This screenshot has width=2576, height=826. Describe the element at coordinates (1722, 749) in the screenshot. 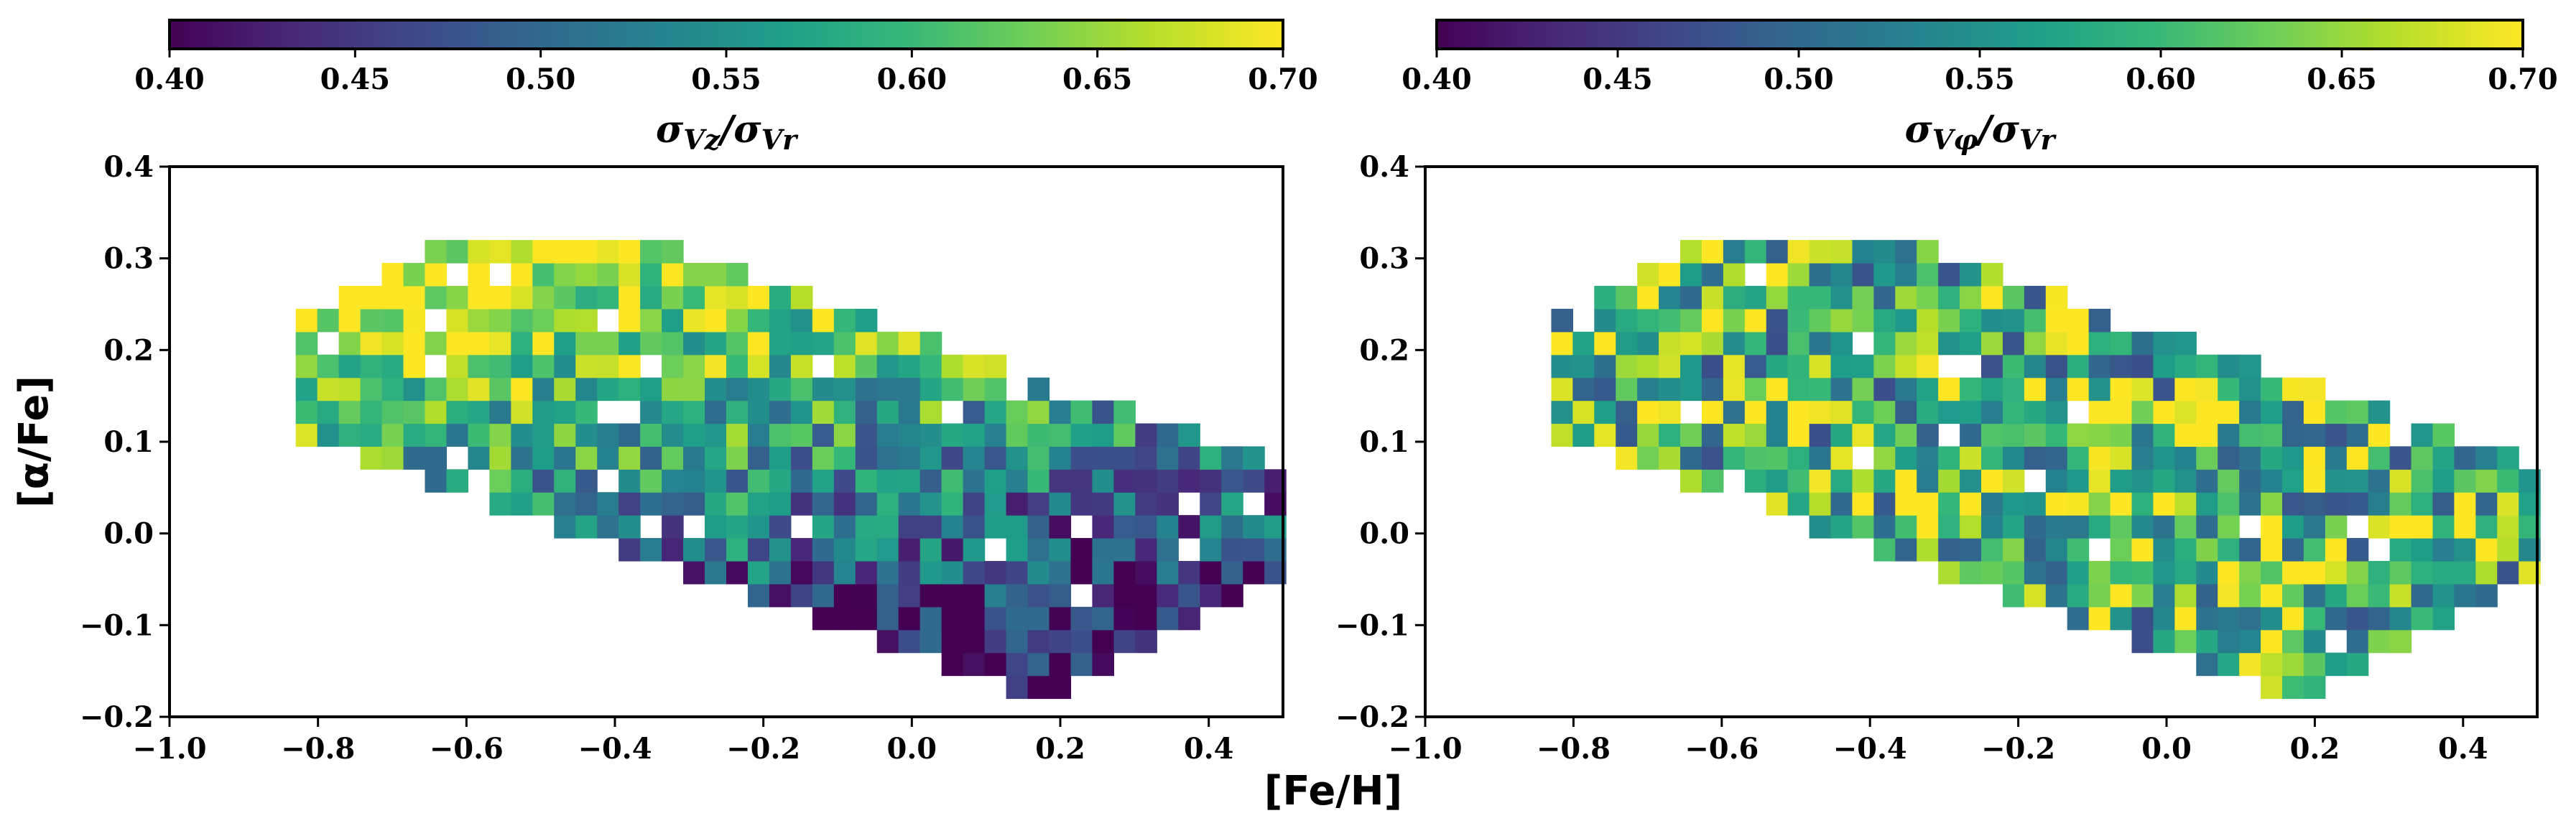

I see `x-tick-label: −0.6` at that location.